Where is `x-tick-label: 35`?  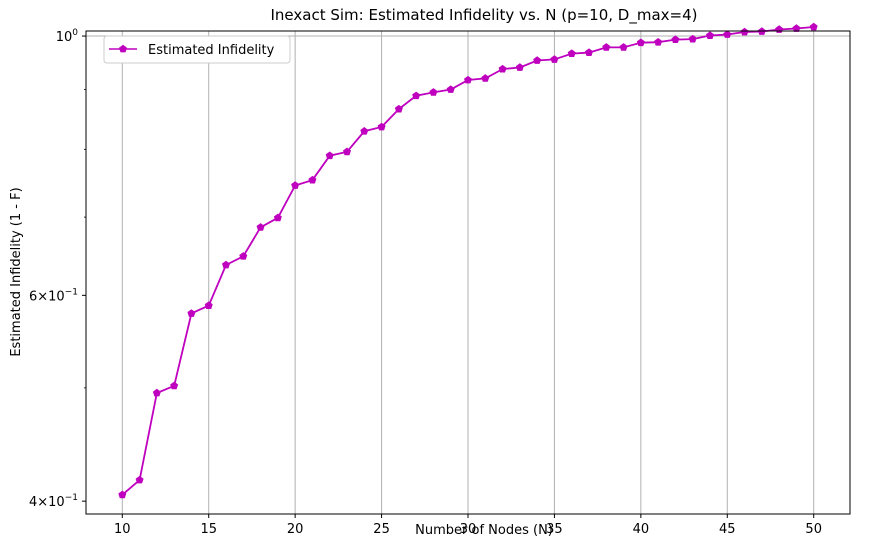 x-tick-label: 35 is located at coordinates (554, 529).